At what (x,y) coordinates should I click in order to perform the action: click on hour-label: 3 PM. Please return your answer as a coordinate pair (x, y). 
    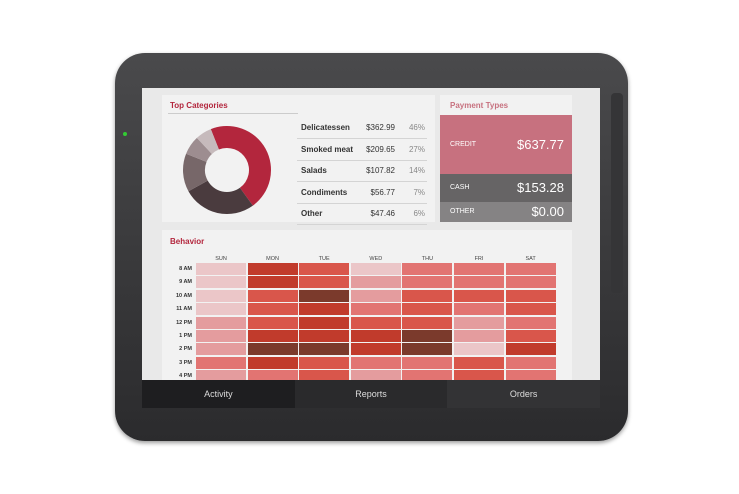
    Looking at the image, I should click on (185, 362).